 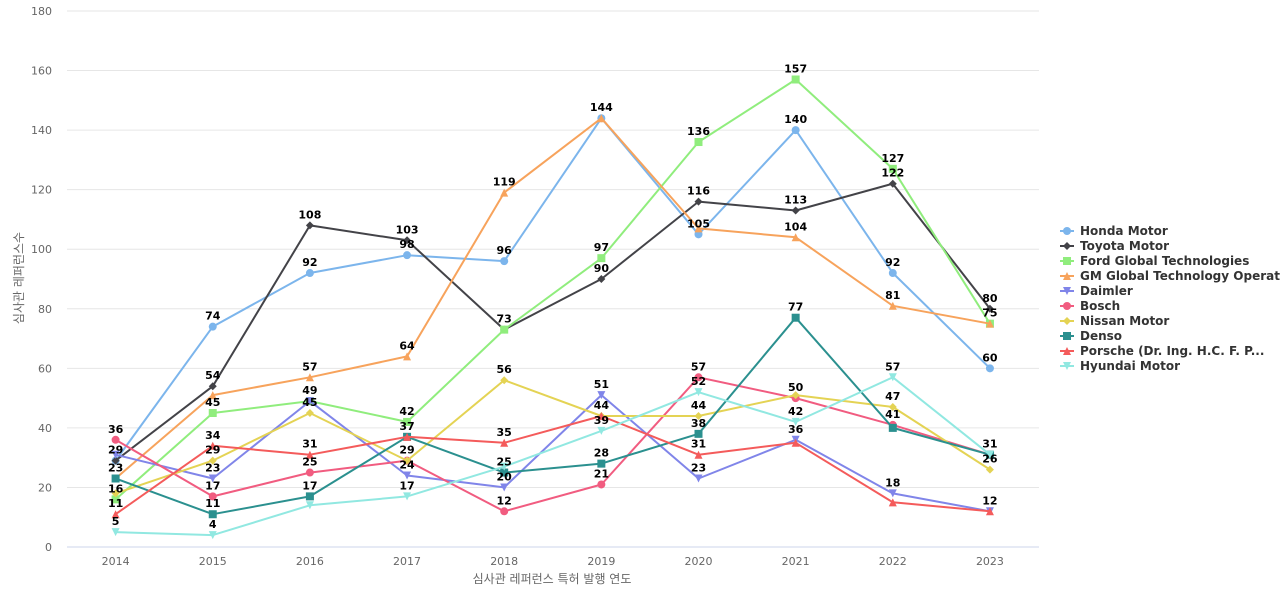 What do you see at coordinates (212, 503) in the screenshot?
I see `data-label: 11` at bounding box center [212, 503].